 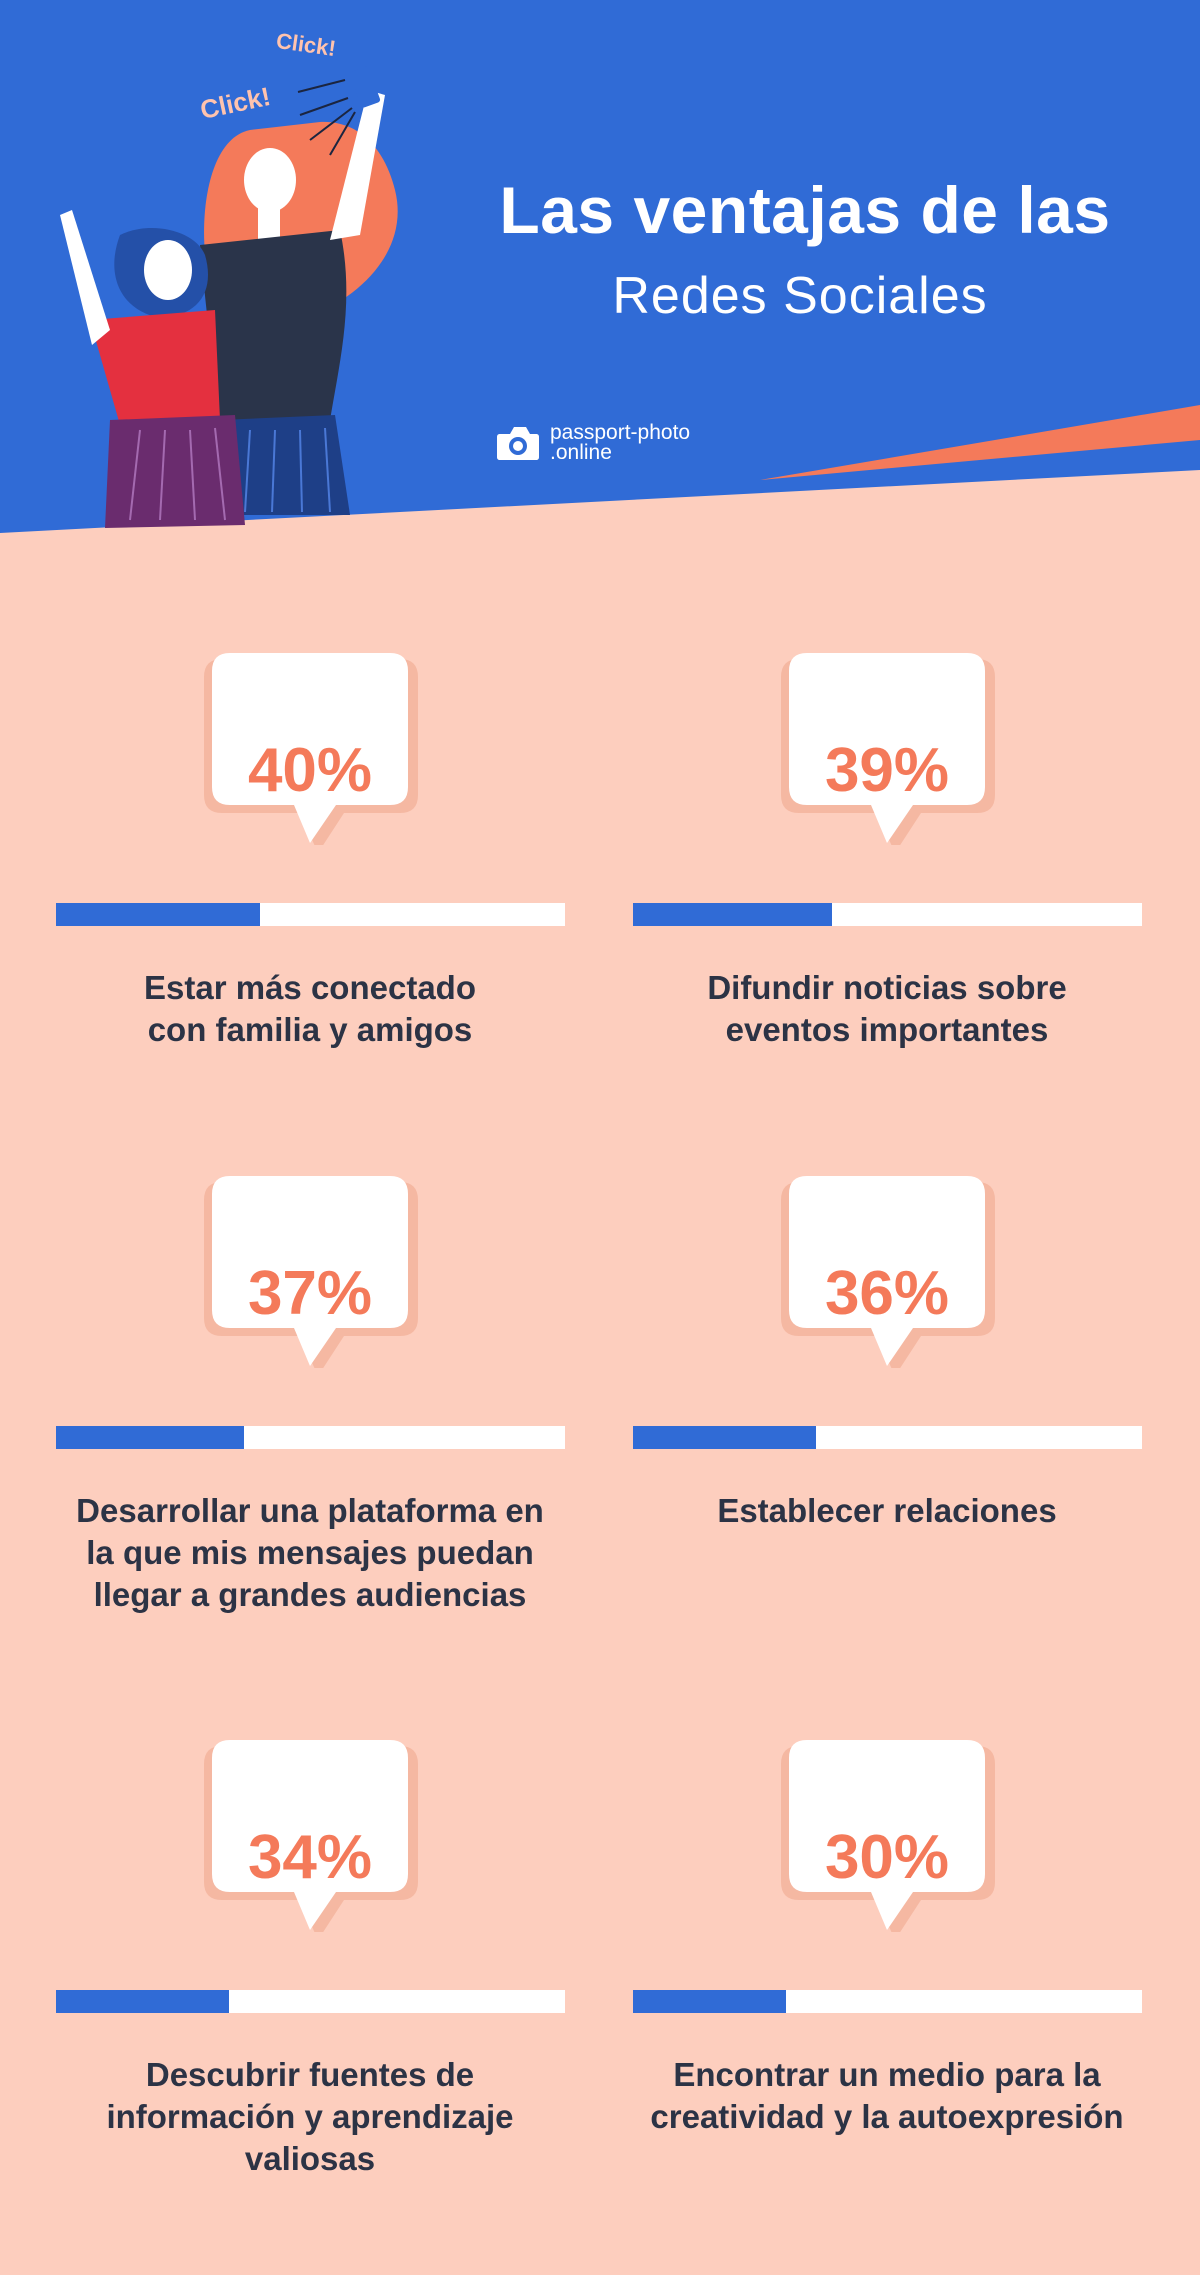 What do you see at coordinates (620, 432) in the screenshot?
I see `brand-name: passport-photo` at bounding box center [620, 432].